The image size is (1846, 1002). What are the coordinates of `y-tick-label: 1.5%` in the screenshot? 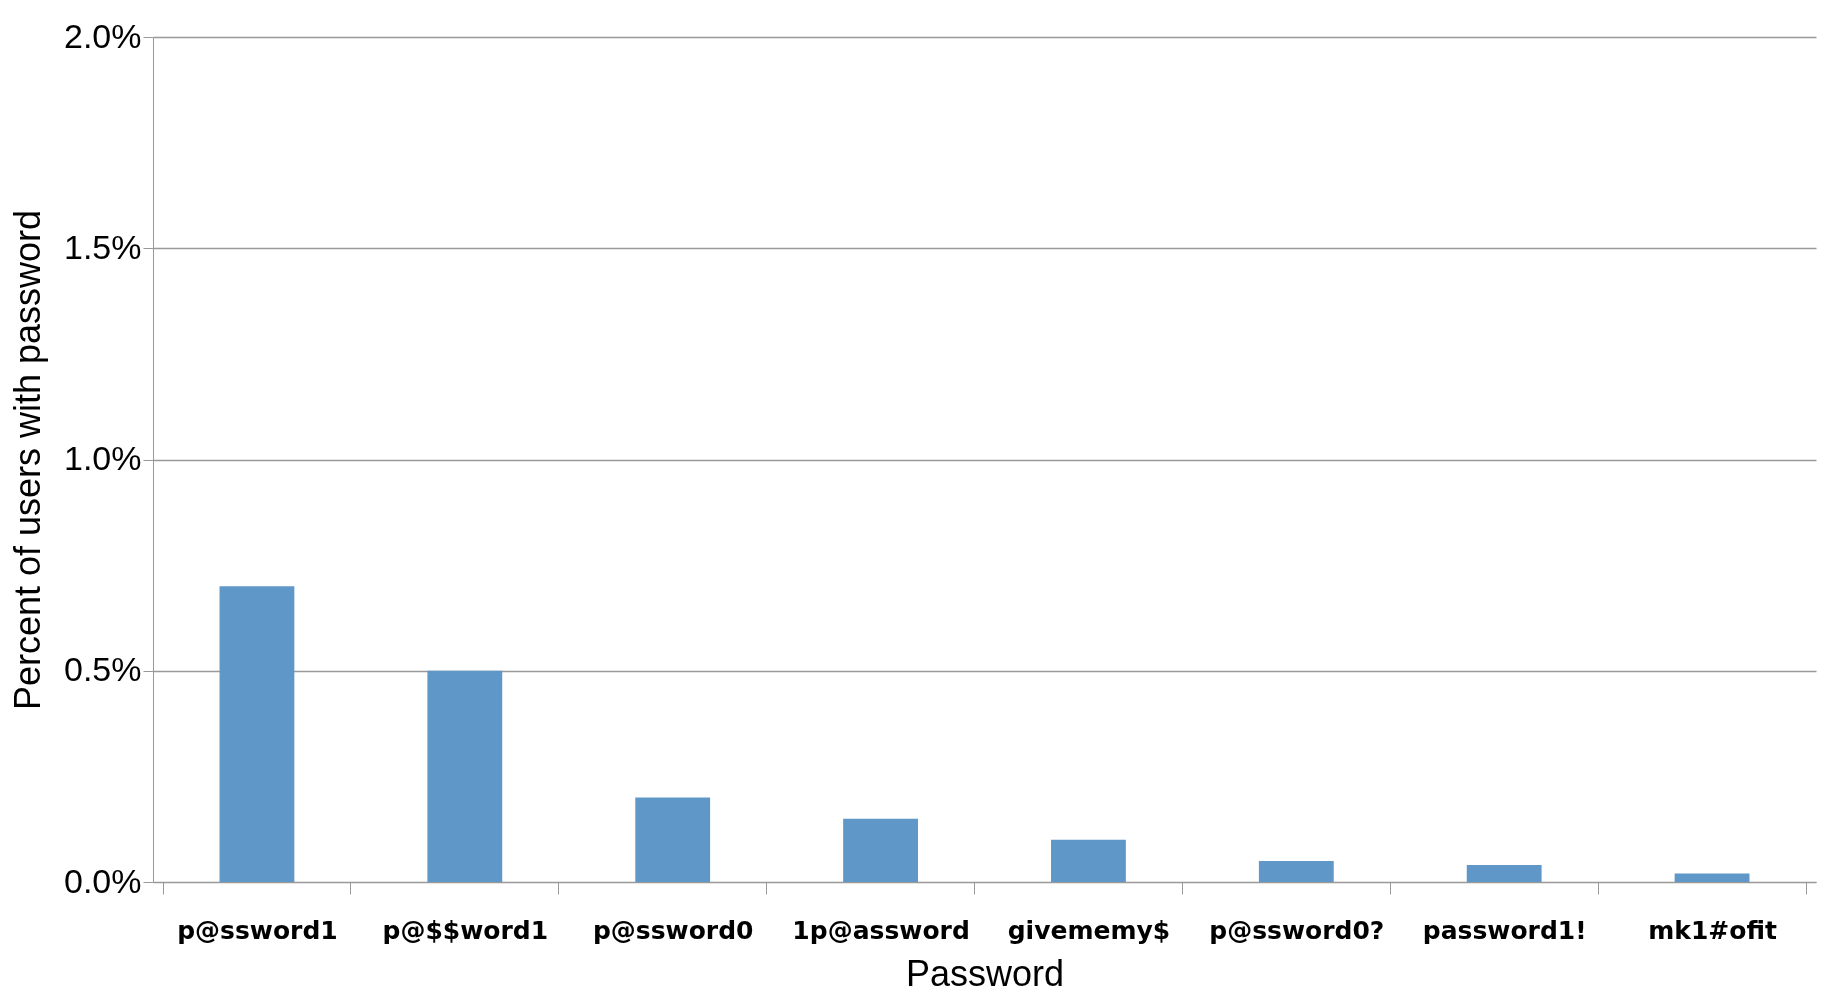 It's located at (103, 246).